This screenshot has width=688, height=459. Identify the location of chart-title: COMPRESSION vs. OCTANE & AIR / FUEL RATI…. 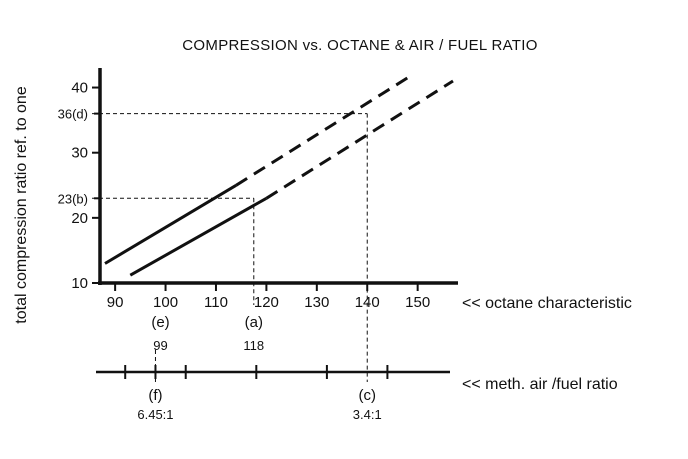
(359, 45).